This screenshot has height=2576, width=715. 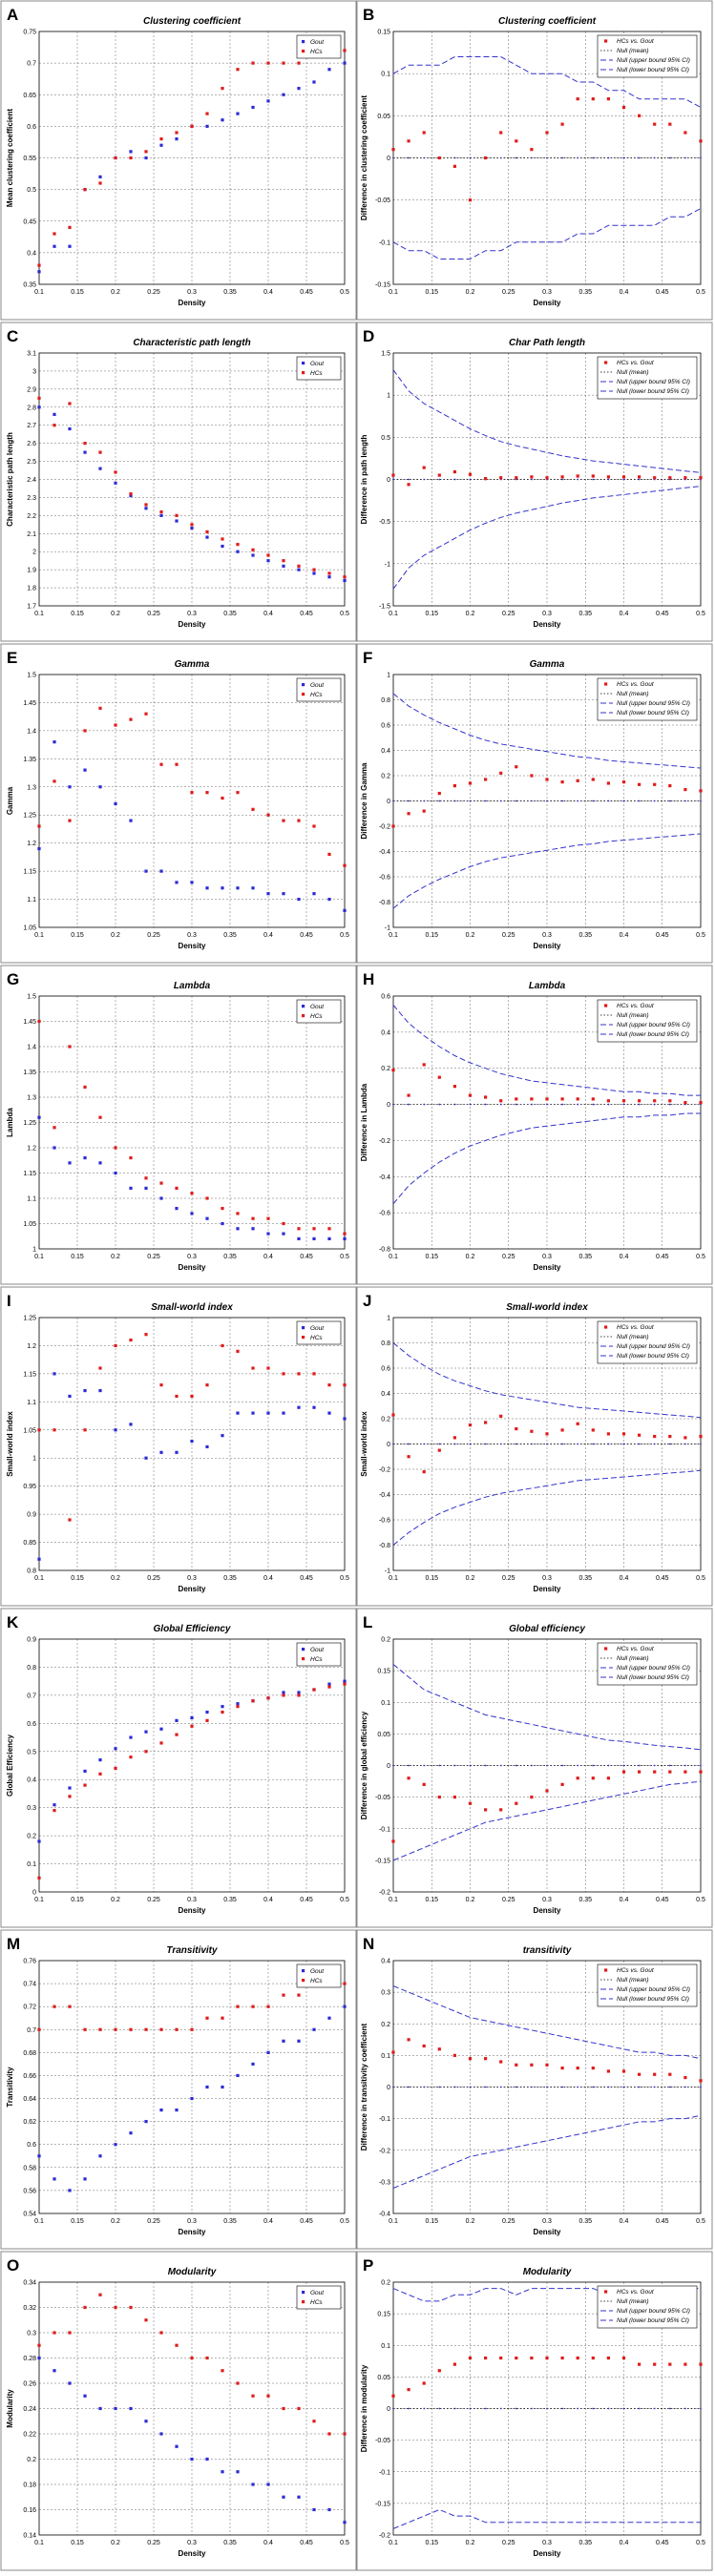 What do you see at coordinates (382, 2504) in the screenshot?
I see `y-tick-label: -0.15` at bounding box center [382, 2504].